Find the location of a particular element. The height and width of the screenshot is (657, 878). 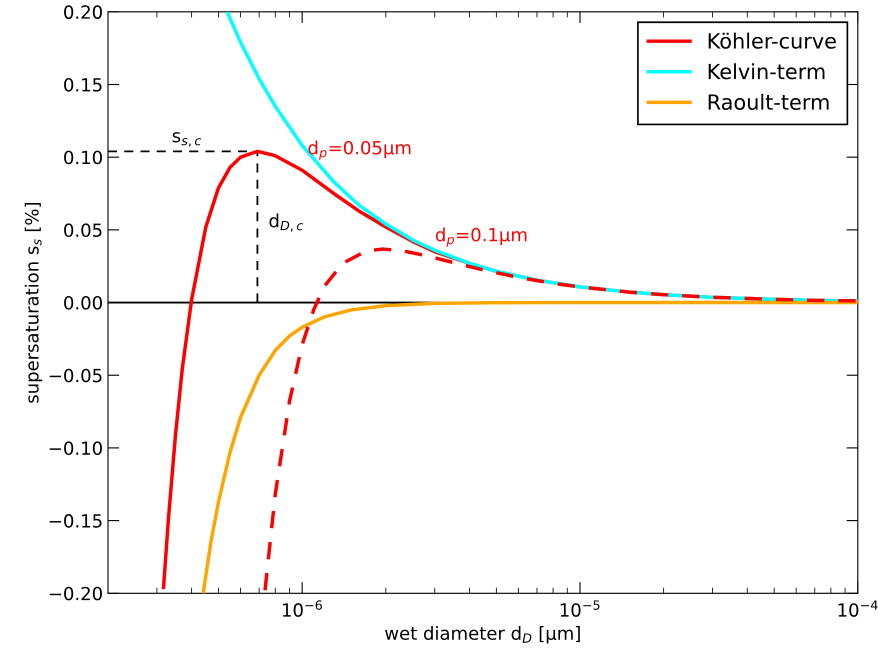

y-tick-label: −0.20 is located at coordinates (76, 593).